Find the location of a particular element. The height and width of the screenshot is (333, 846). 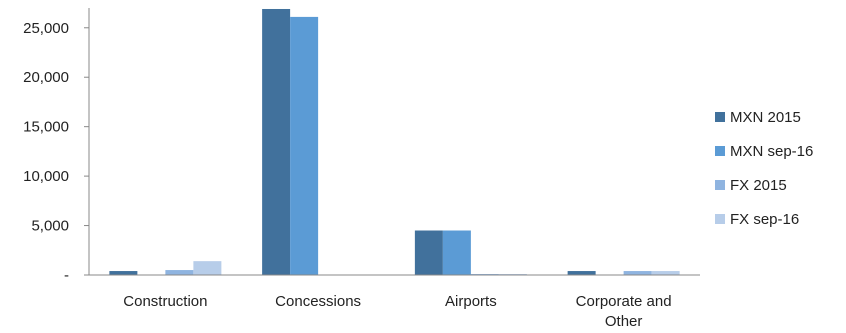

y-tick-label: 20,000 is located at coordinates (46, 77).